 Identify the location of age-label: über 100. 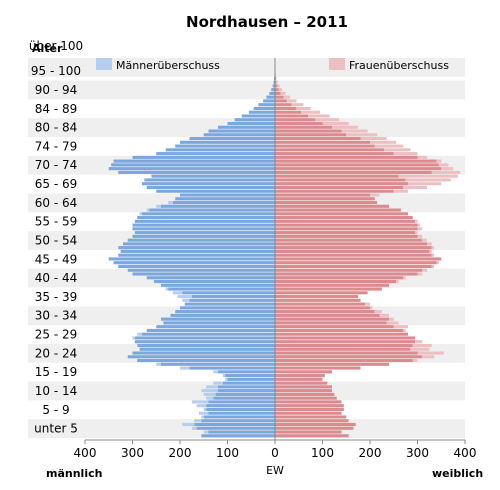
(56, 46).